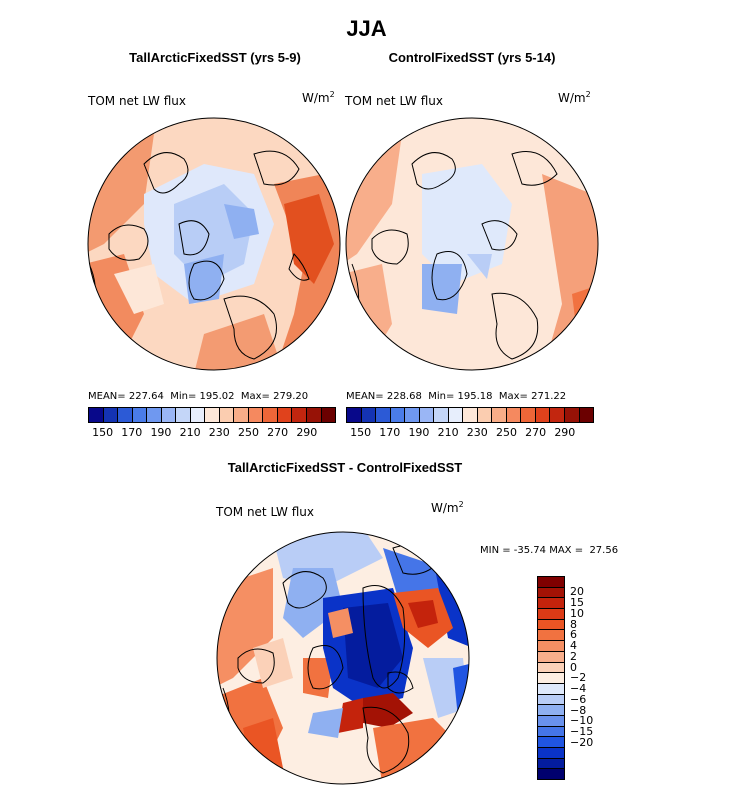 This screenshot has width=733, height=789. Describe the element at coordinates (198, 396) in the screenshot. I see `left-stats: MEAN= 227.64 Min= 195.02 Max= 279.20` at that location.